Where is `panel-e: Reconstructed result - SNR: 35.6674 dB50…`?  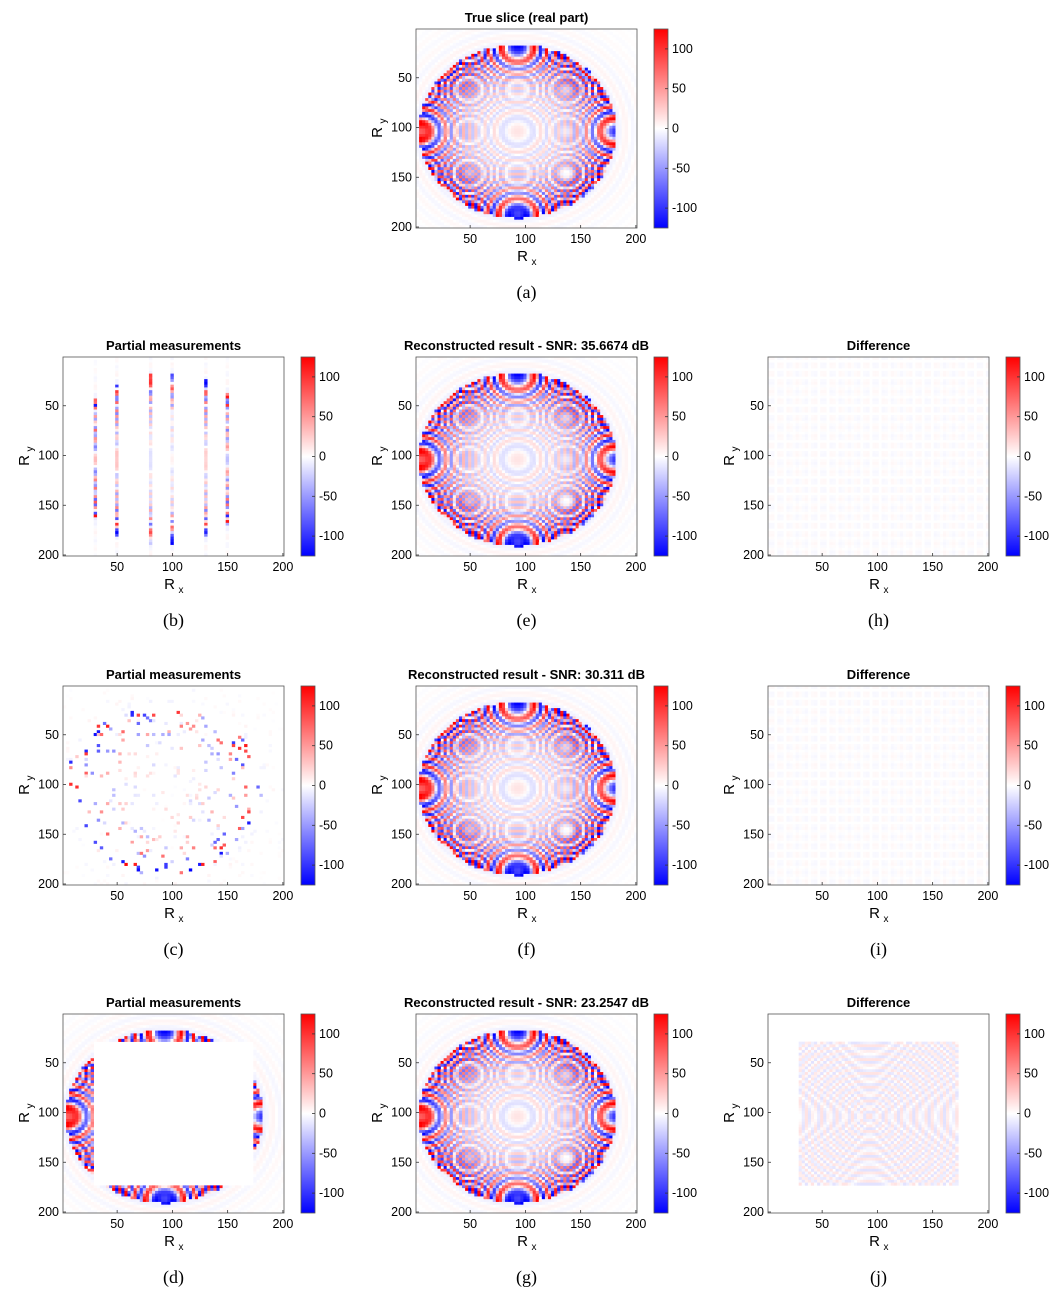
panel-e: Reconstructed result - SNR: 35.6674 dB50… is located at coordinates (533, 484).